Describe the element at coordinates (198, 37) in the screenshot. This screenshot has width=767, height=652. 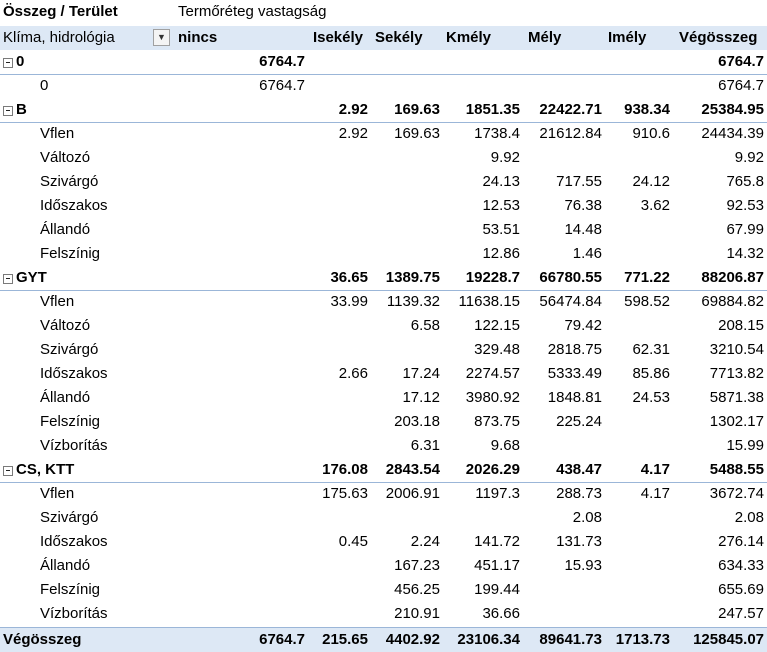
I see `column-header-nincs: nincs` at that location.